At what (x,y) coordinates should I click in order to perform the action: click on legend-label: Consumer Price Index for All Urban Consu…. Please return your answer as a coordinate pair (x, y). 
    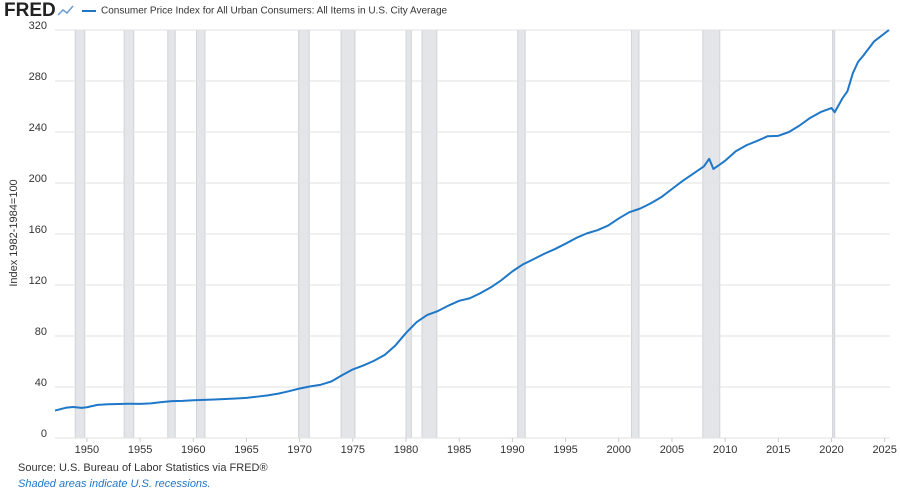
    Looking at the image, I should click on (274, 11).